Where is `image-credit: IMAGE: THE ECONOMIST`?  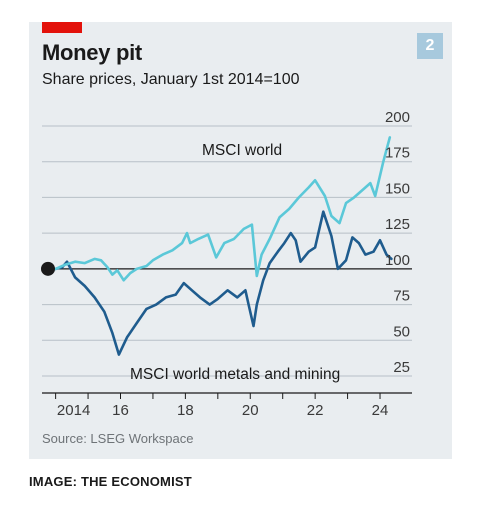
image-credit: IMAGE: THE ECONOMIST is located at coordinates (110, 481).